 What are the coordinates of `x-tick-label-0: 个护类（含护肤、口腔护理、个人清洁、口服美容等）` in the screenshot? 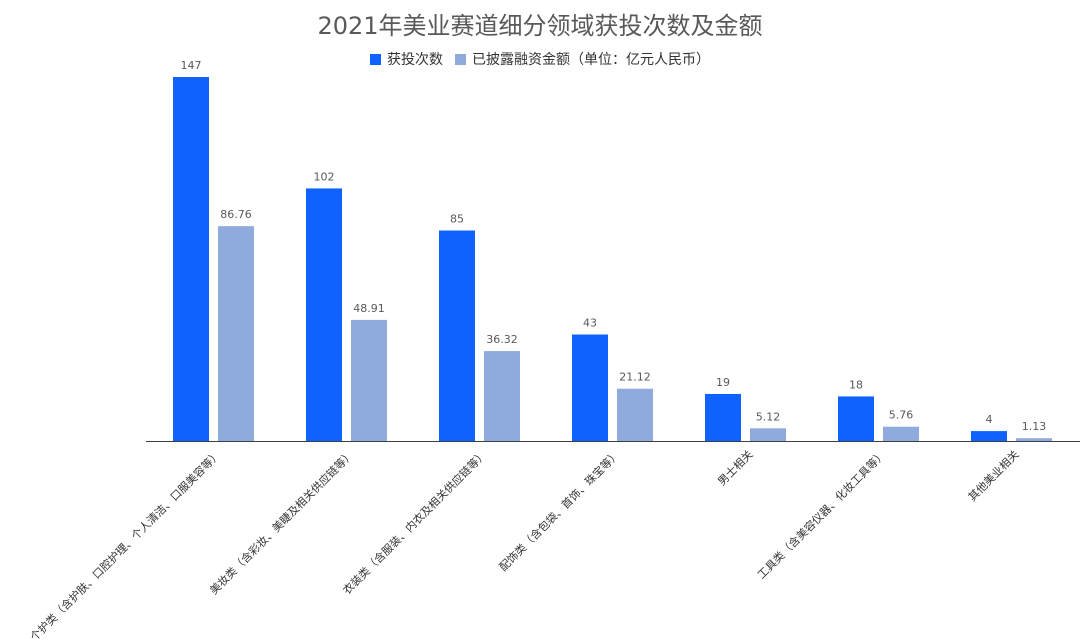 It's located at (125, 544).